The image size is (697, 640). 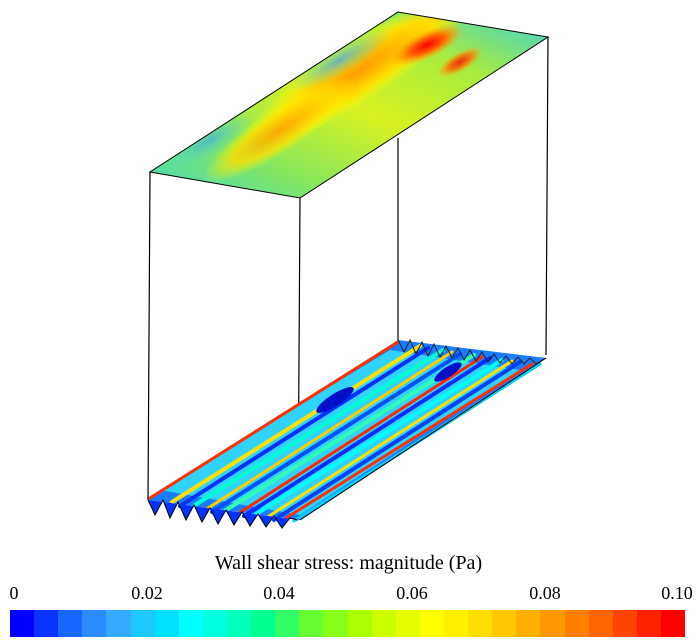 What do you see at coordinates (348, 563) in the screenshot?
I see `colorbar-title: Wall shear stress: magnitude (Pa)` at bounding box center [348, 563].